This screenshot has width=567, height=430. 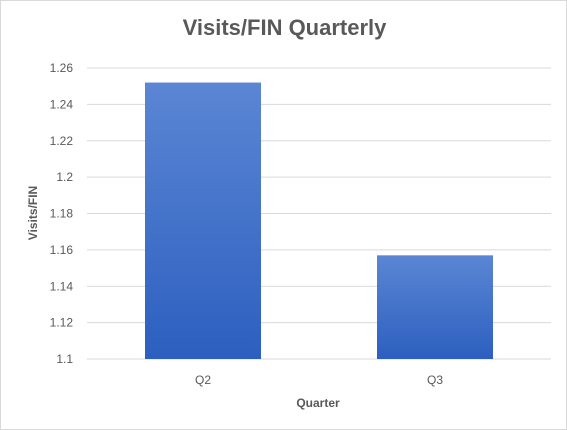 I want to click on y-axis-ticks: 1.1 1.12 1.14 1.16 1.18 1.2 1.22 1.24 1.26, so click(x=62, y=213).